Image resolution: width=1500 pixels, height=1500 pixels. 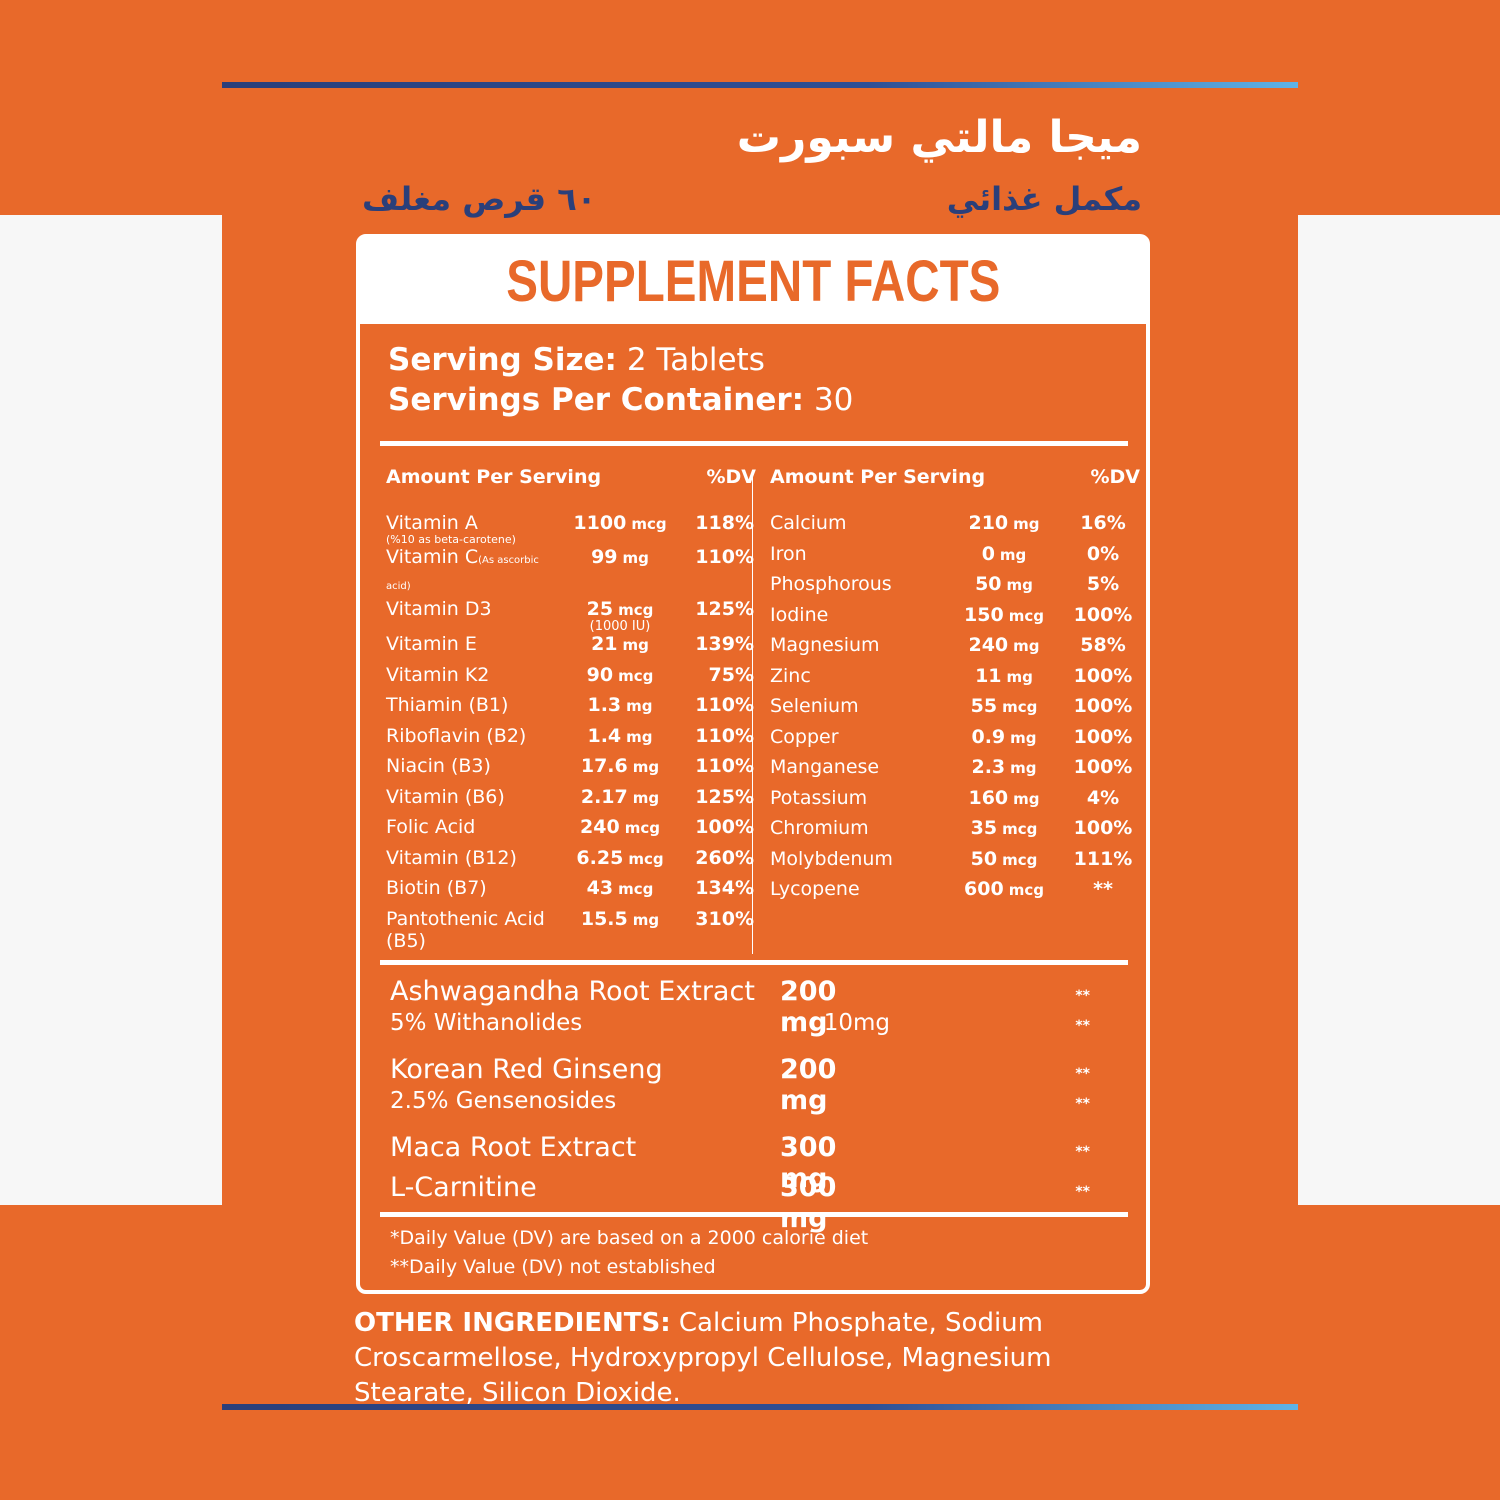 What do you see at coordinates (724, 644) in the screenshot?
I see `nutrient-dv: 139%` at bounding box center [724, 644].